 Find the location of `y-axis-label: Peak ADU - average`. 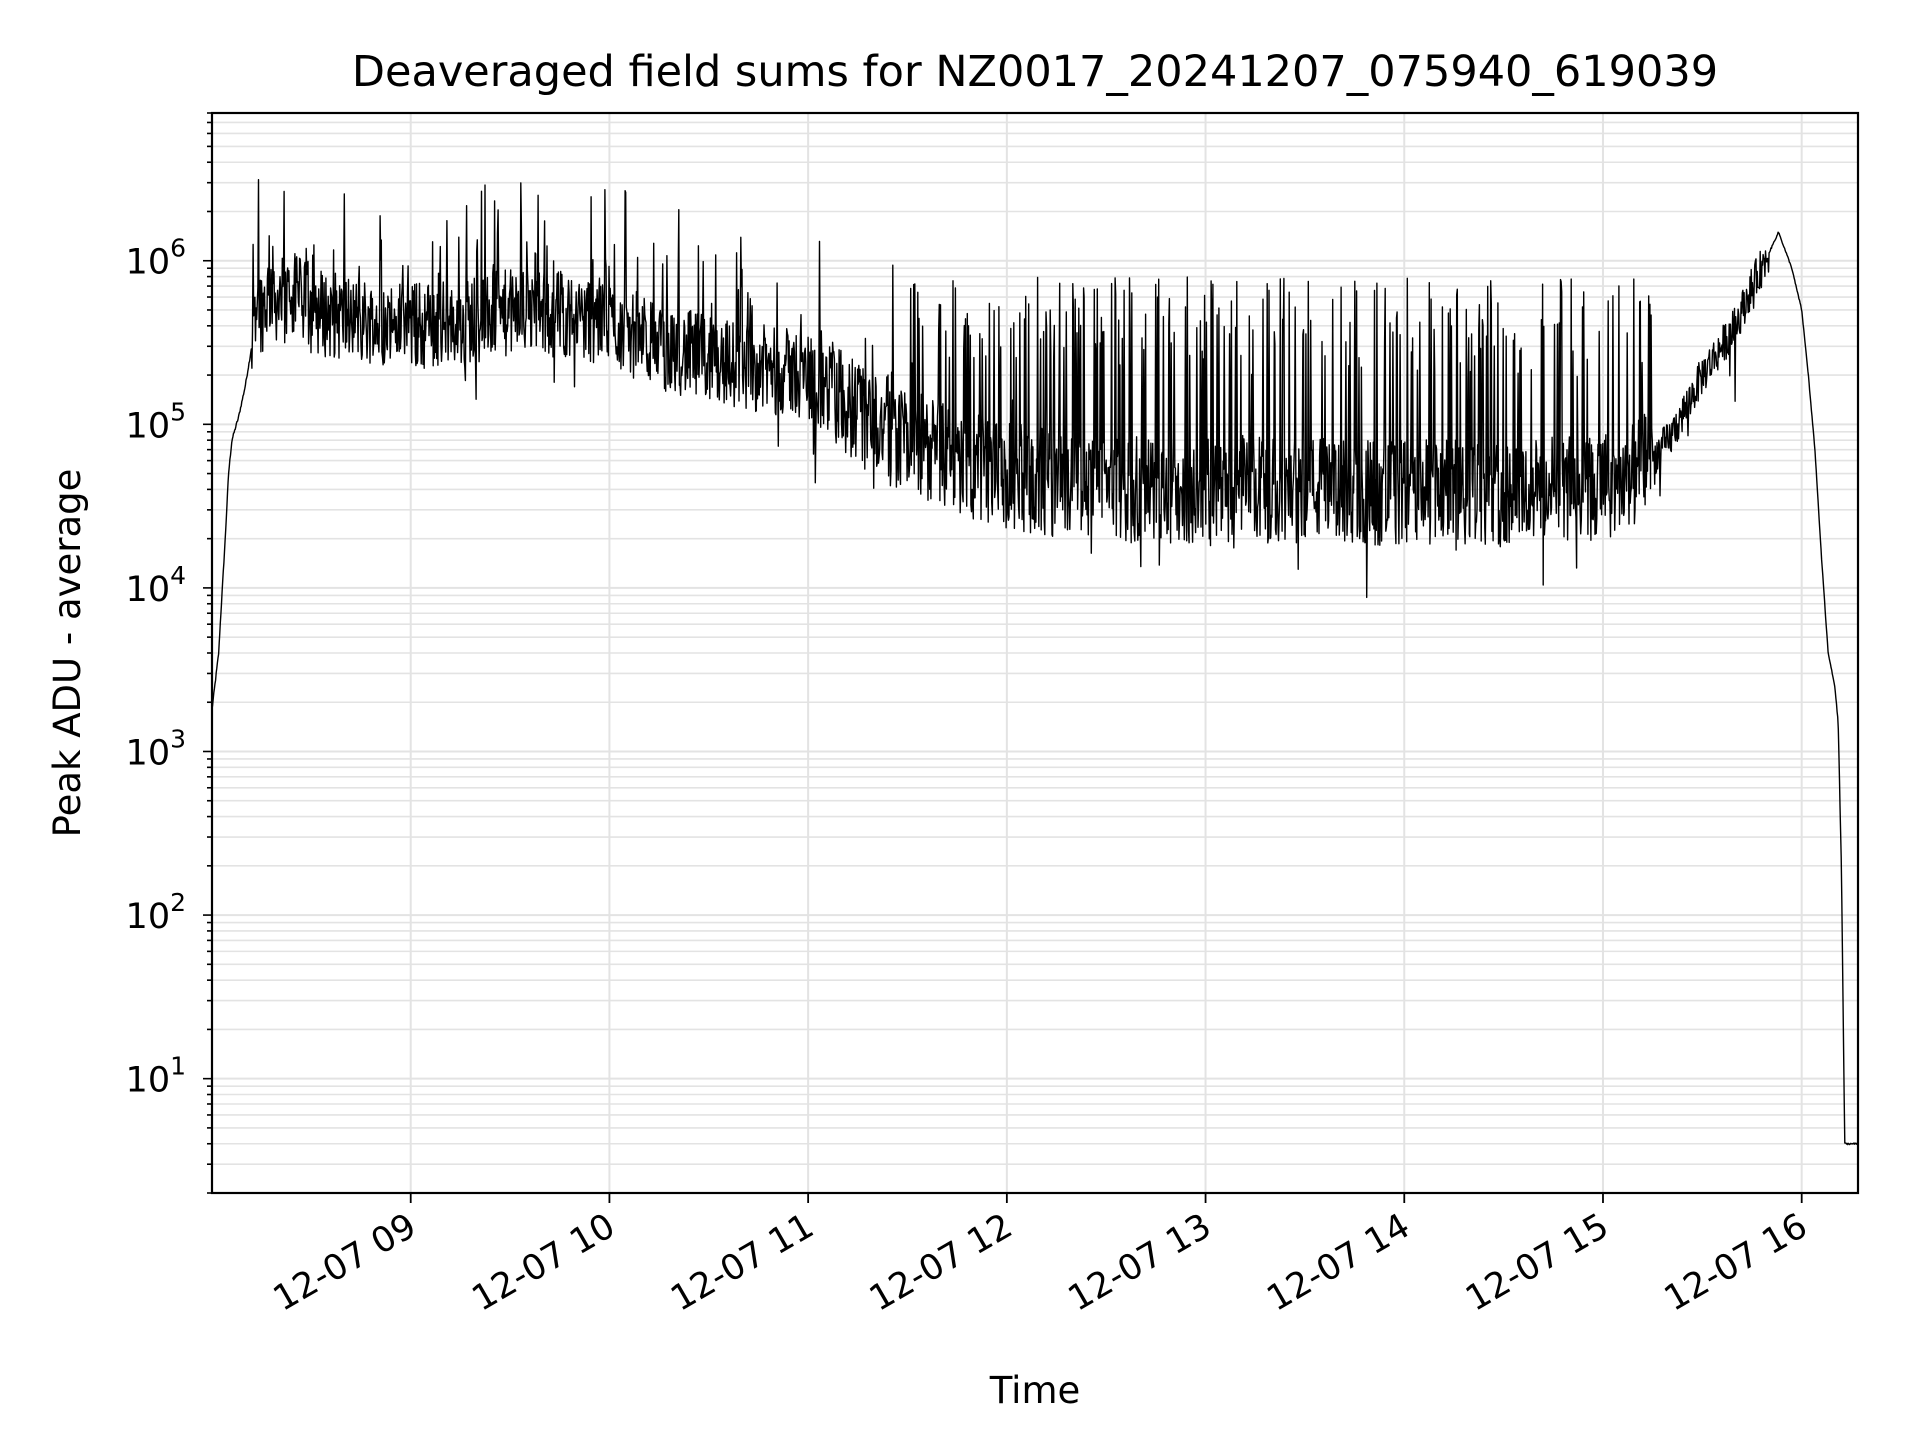

y-axis-label: Peak ADU - average is located at coordinates (67, 653).